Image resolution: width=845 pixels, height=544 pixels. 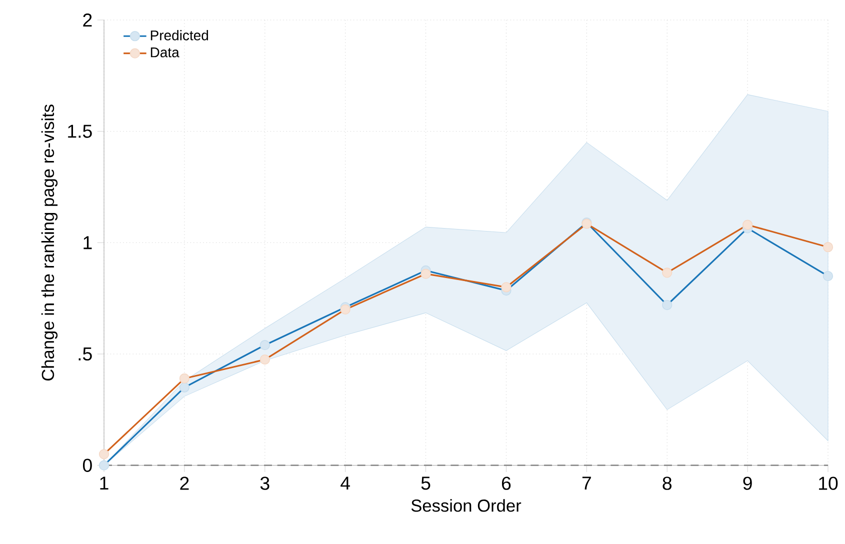 I want to click on x-tick-label: 6, so click(x=506, y=483).